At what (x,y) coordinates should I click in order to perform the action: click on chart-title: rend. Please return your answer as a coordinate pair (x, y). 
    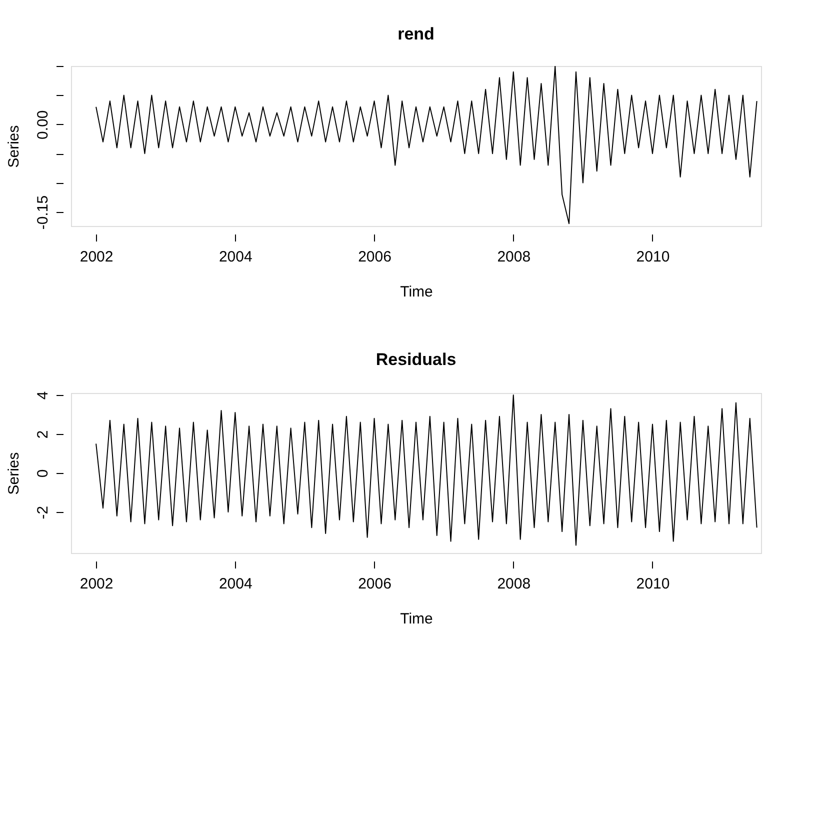
    Looking at the image, I should click on (416, 34).